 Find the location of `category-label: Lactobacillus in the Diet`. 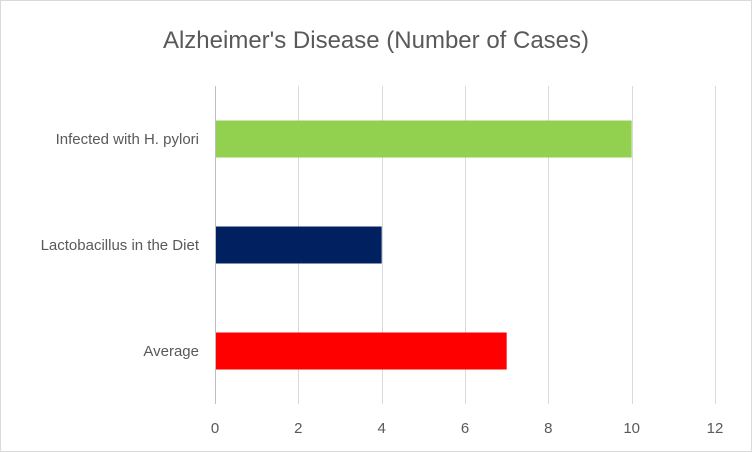

category-label: Lactobacillus in the Diet is located at coordinates (120, 245).